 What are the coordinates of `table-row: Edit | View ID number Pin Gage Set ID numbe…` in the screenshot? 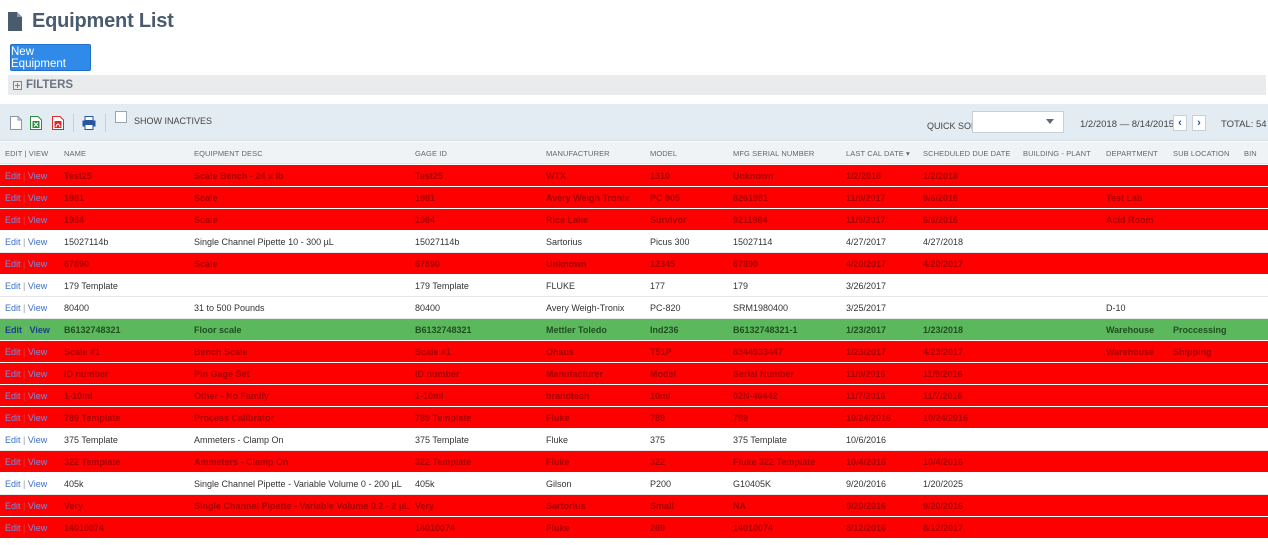 It's located at (634, 374).